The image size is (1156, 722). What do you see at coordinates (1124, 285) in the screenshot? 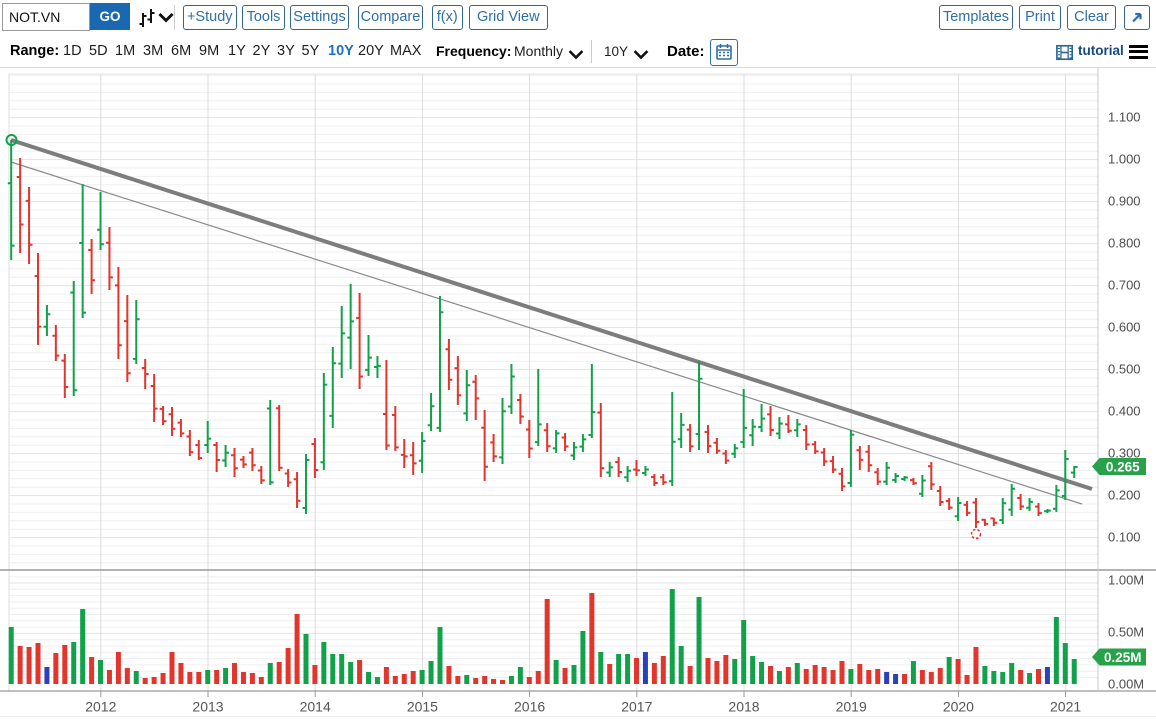
I see `svg-text: 0.700` at bounding box center [1124, 285].